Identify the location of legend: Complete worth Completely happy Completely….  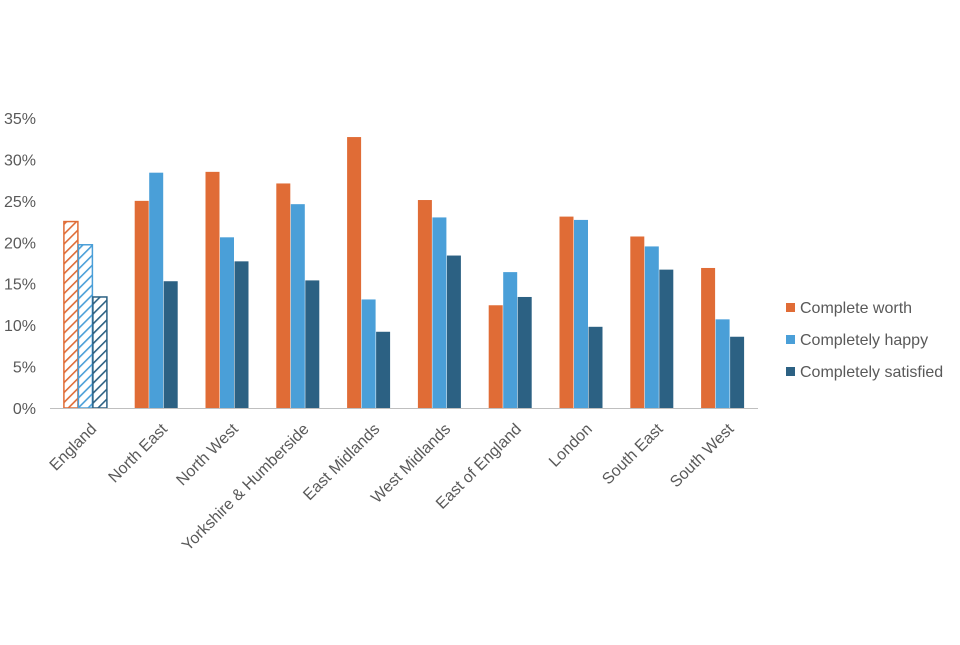
(864, 340).